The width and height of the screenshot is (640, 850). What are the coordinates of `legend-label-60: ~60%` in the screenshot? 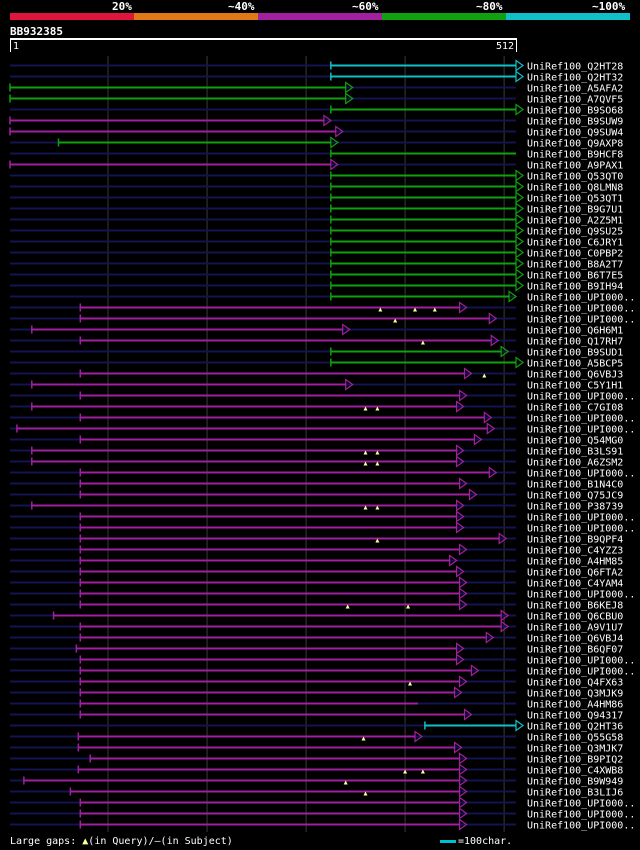 It's located at (365, 6).